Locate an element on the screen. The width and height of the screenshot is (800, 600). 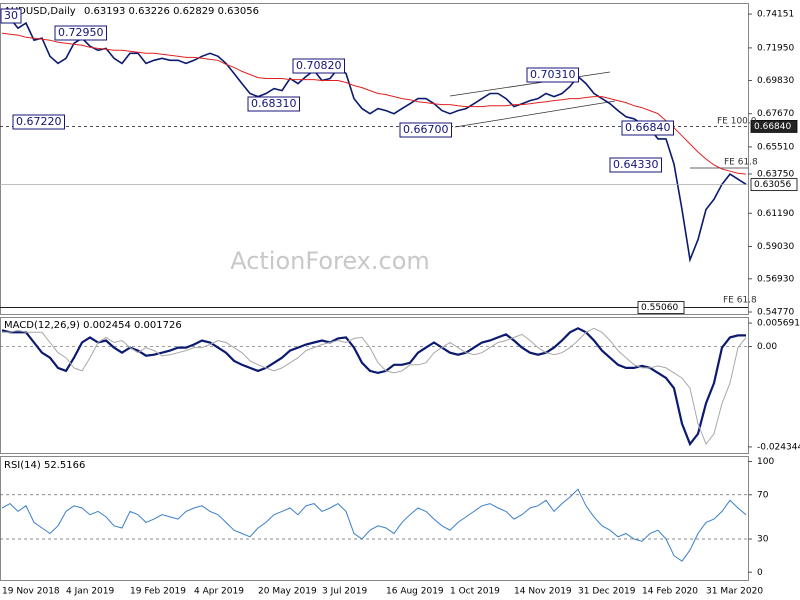
y-tick-label: 0.67670 is located at coordinates (775, 114).